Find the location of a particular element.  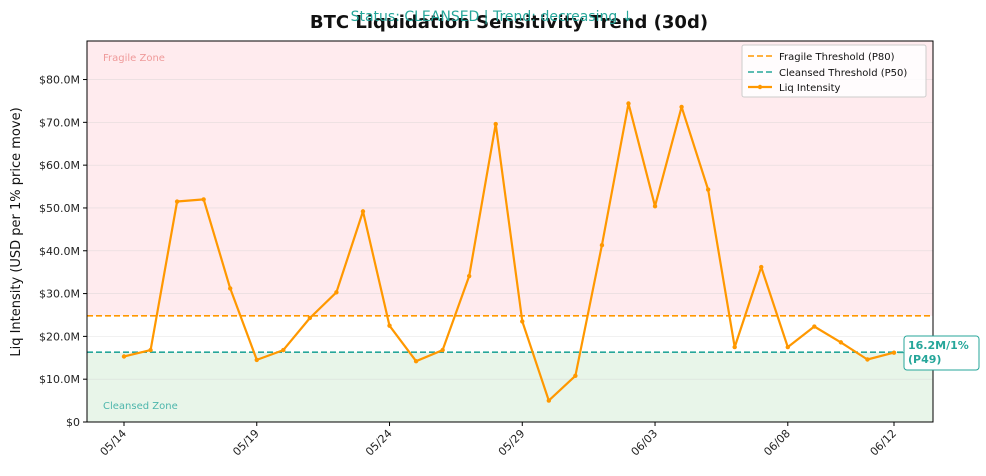

current-value-annotation: 16.2M/1% (P49) is located at coordinates (939, 353).